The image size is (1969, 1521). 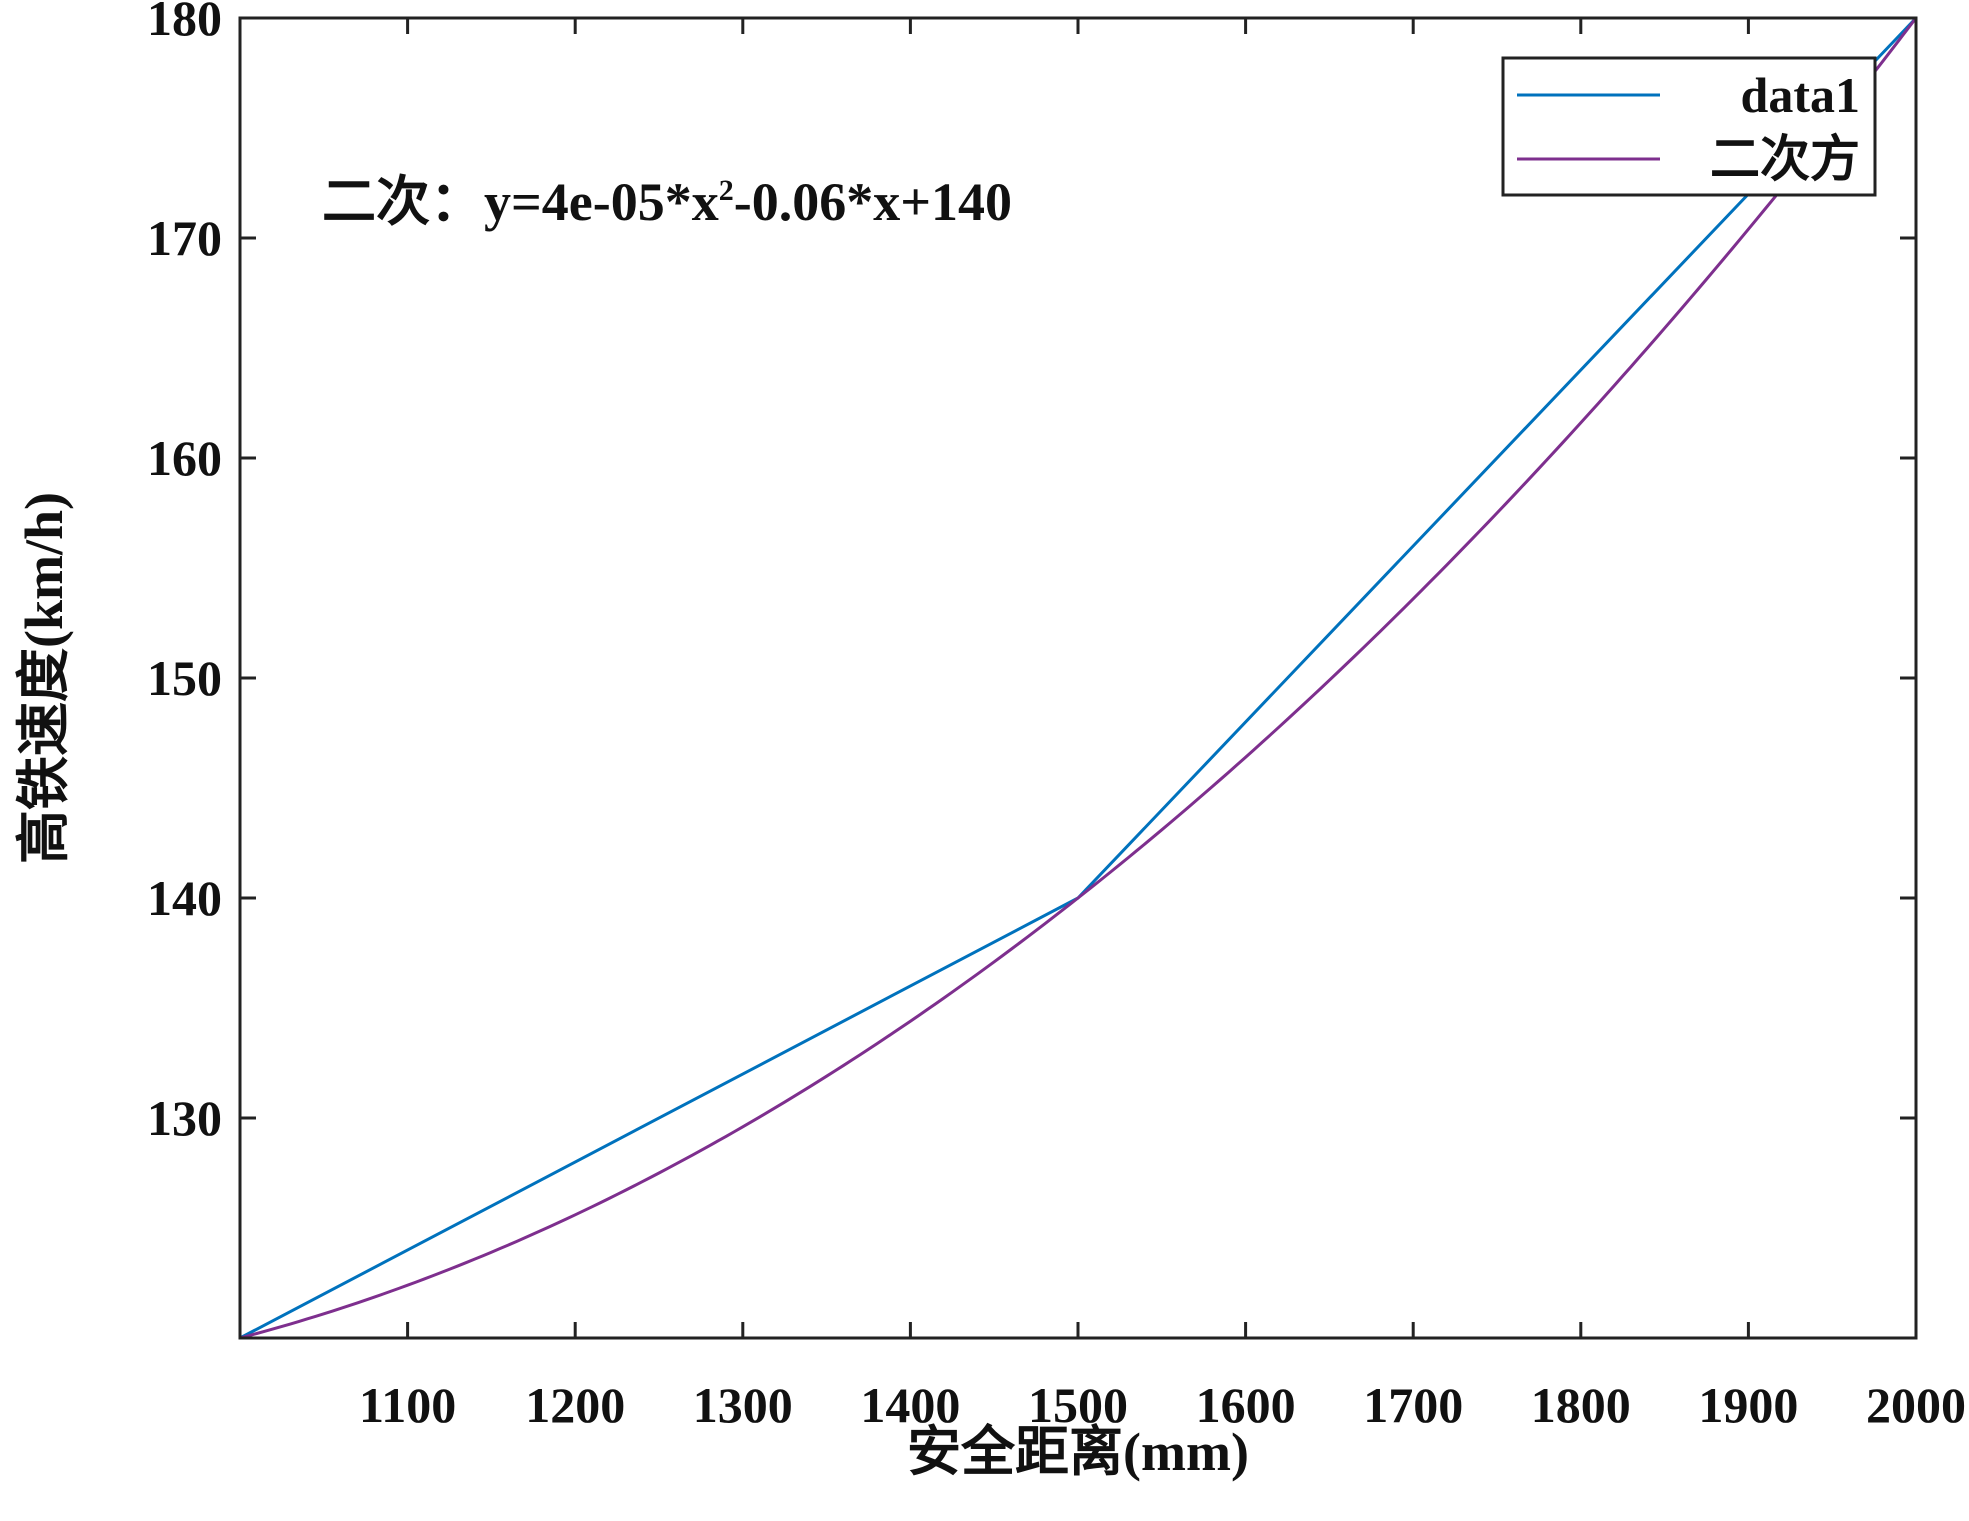 What do you see at coordinates (1246, 1405) in the screenshot?
I see `x-tick-label: 1600` at bounding box center [1246, 1405].